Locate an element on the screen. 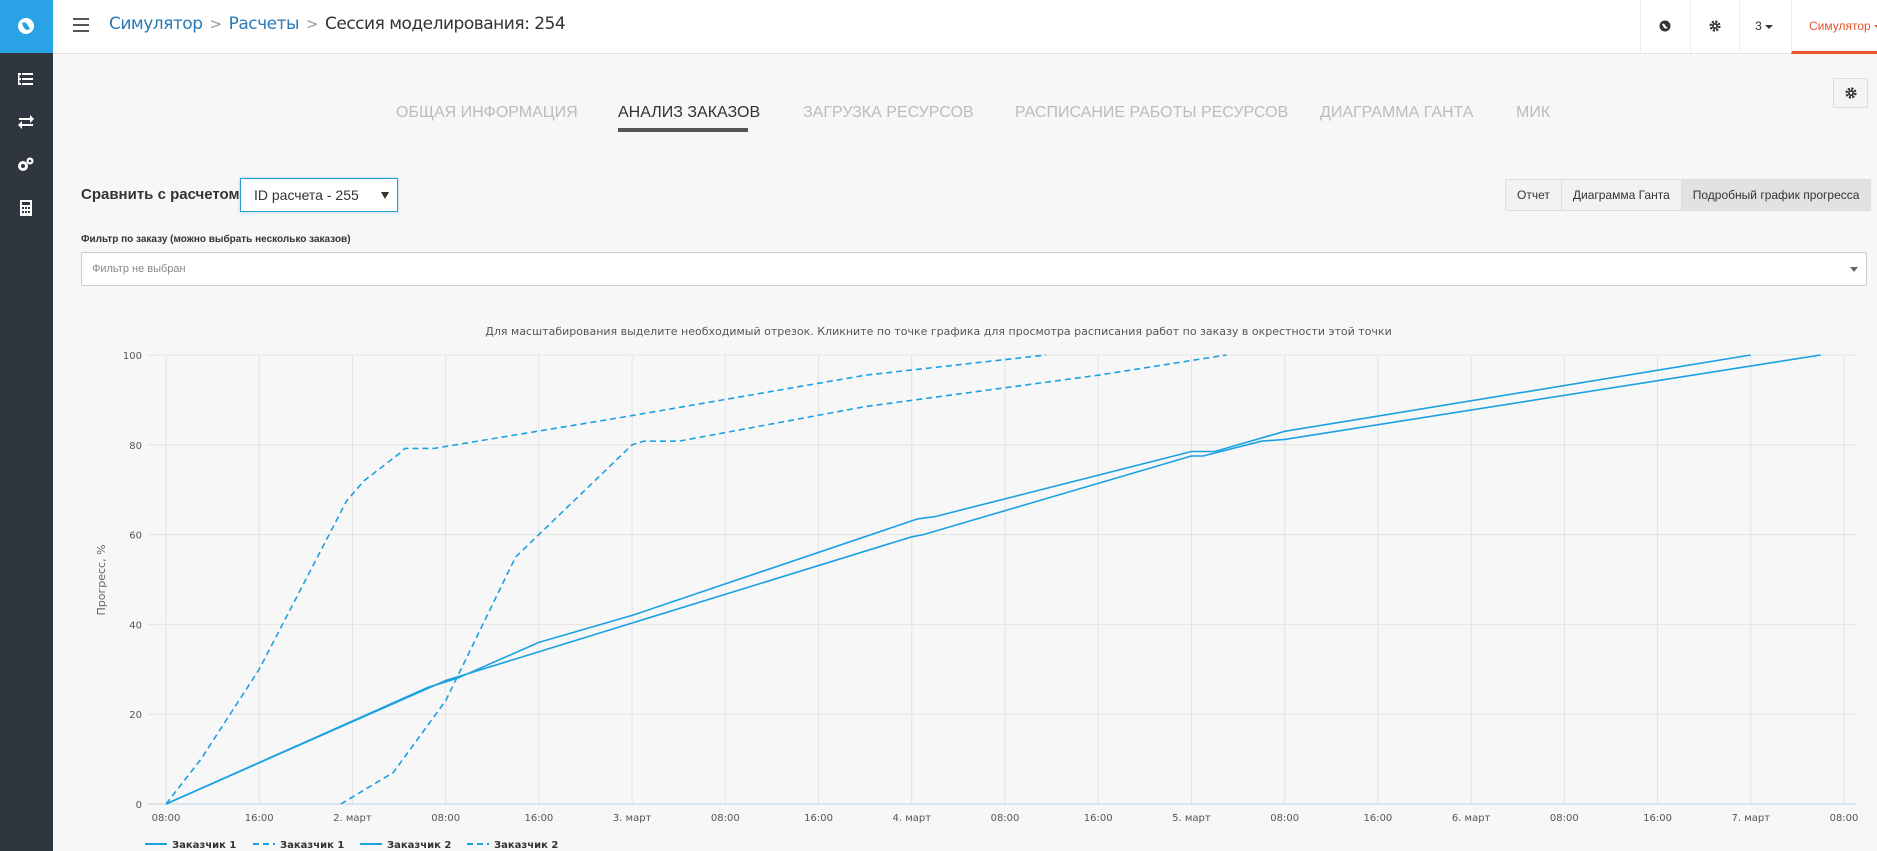 This screenshot has height=851, width=1877. x-tick-label: 3. март is located at coordinates (632, 818).